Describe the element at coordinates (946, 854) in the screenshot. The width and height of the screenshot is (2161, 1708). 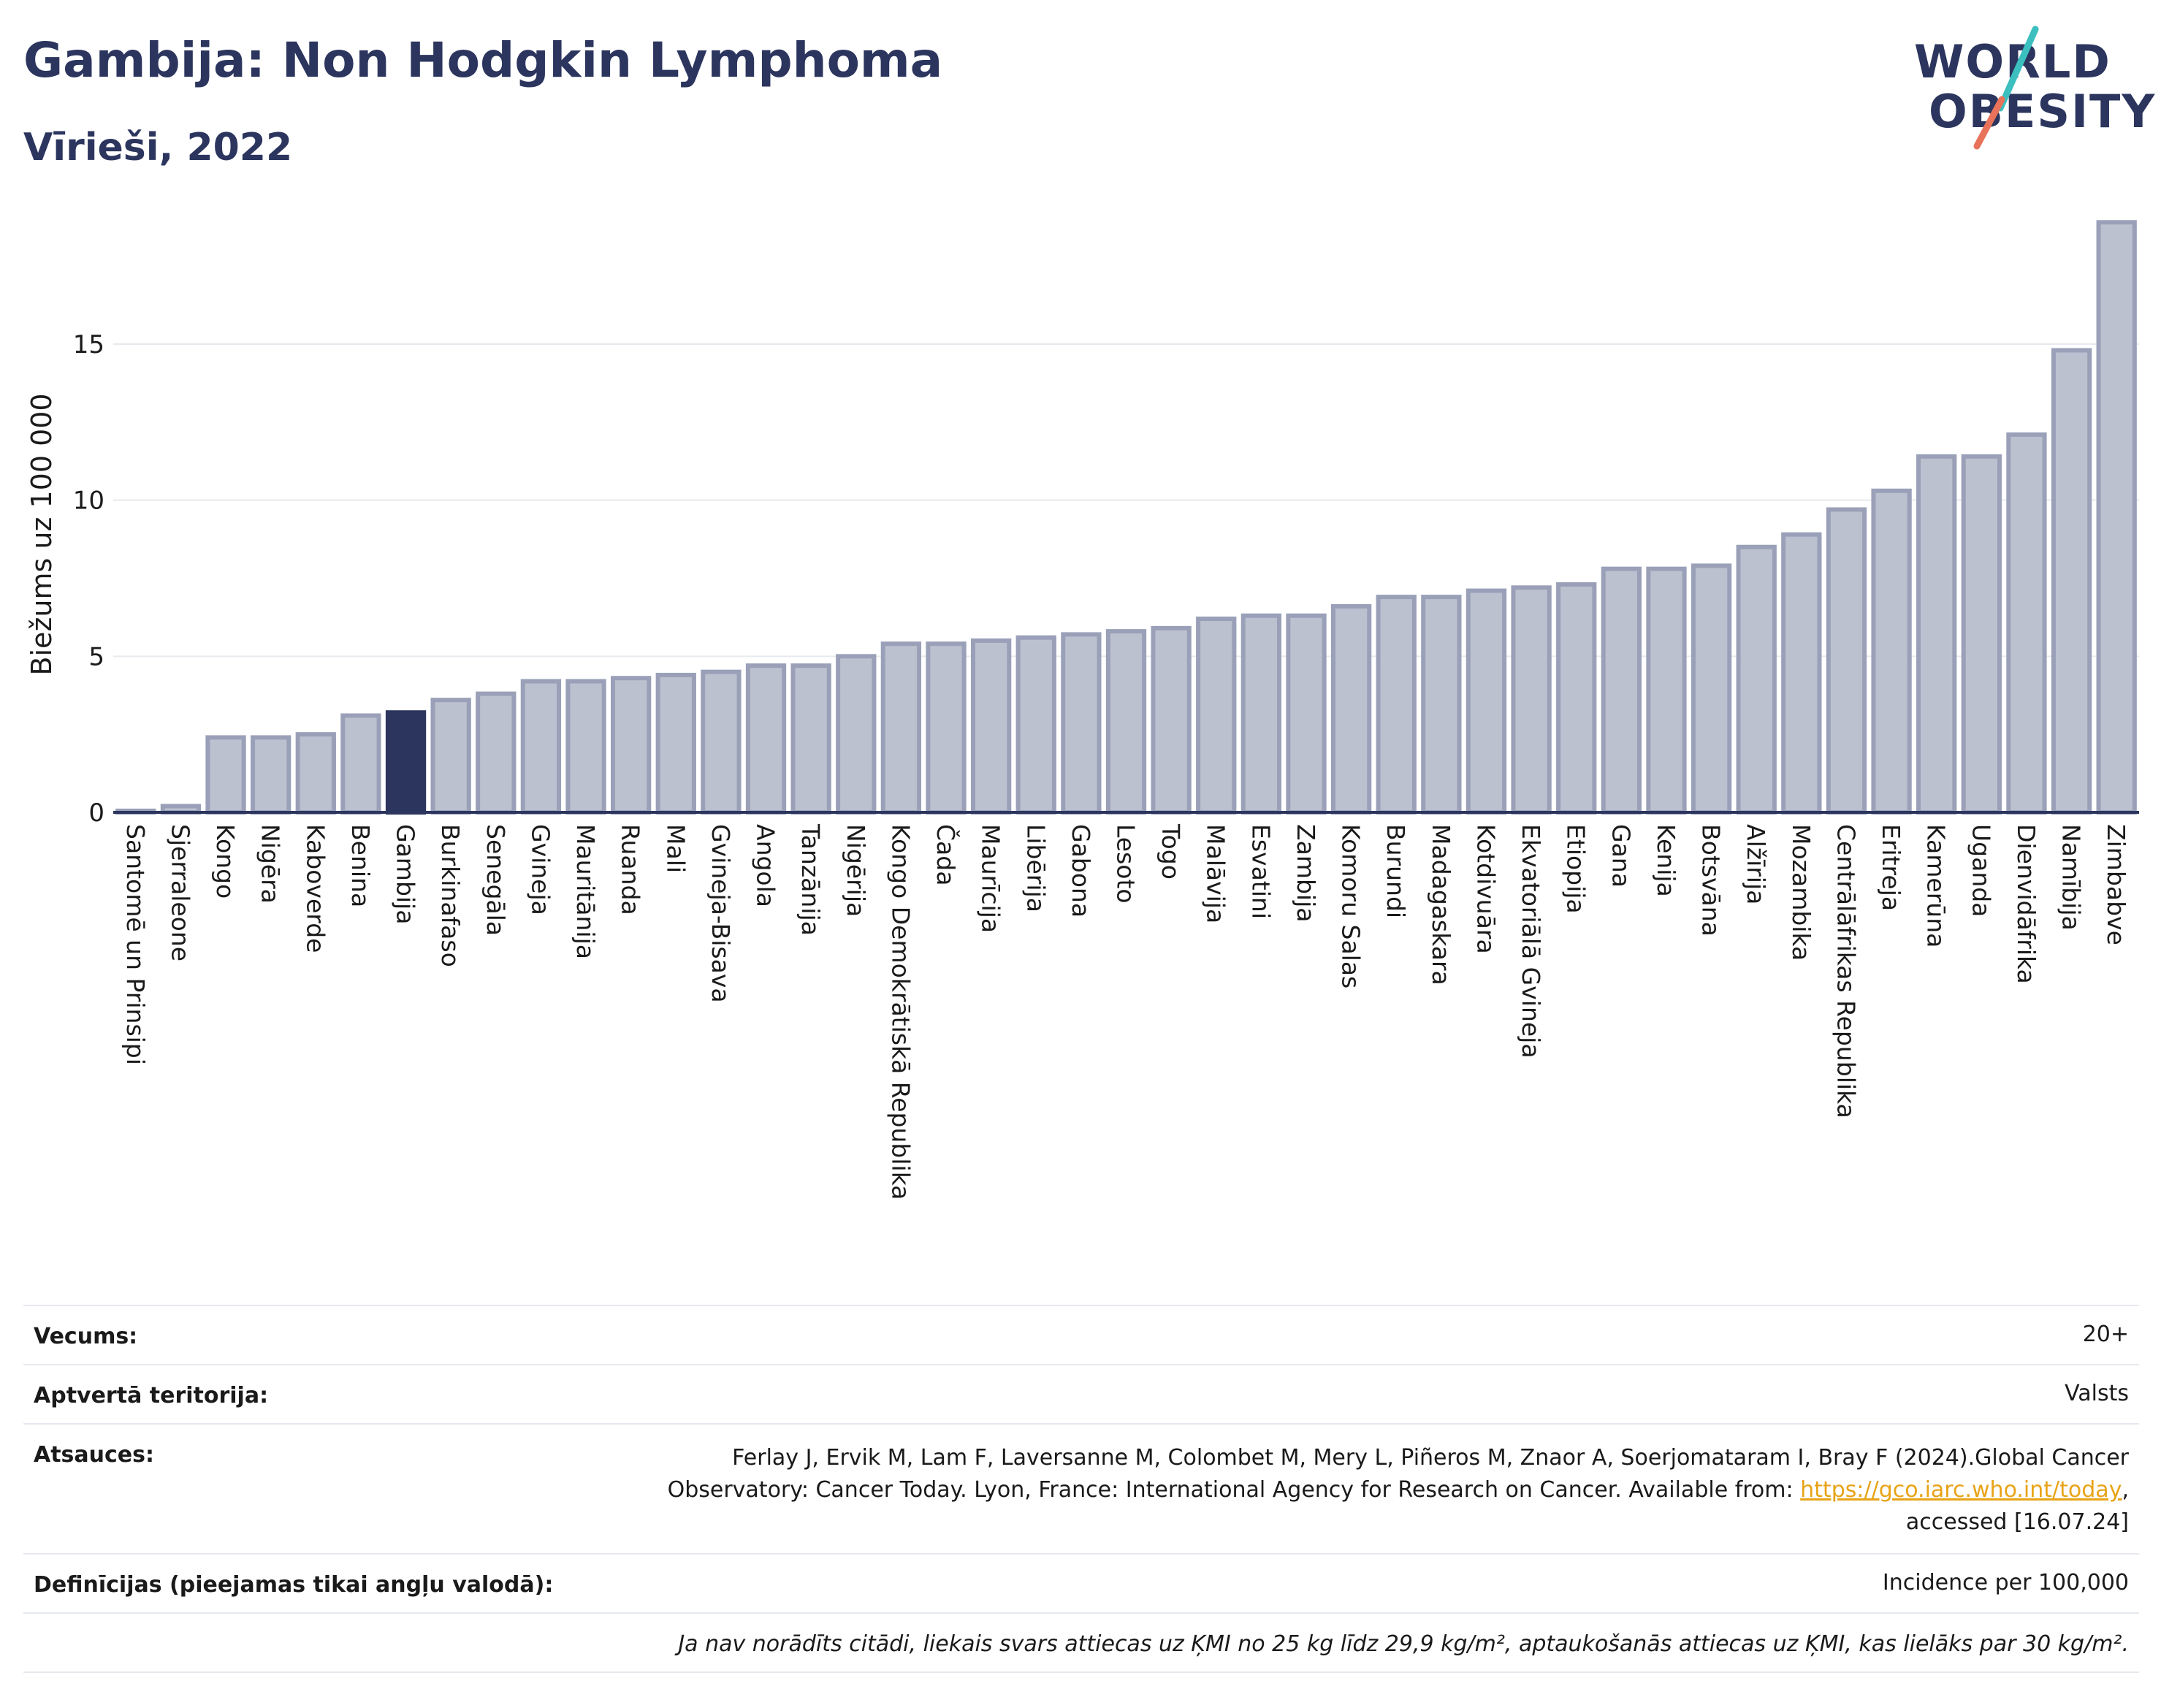
I see `x-tick-label: Čada` at that location.